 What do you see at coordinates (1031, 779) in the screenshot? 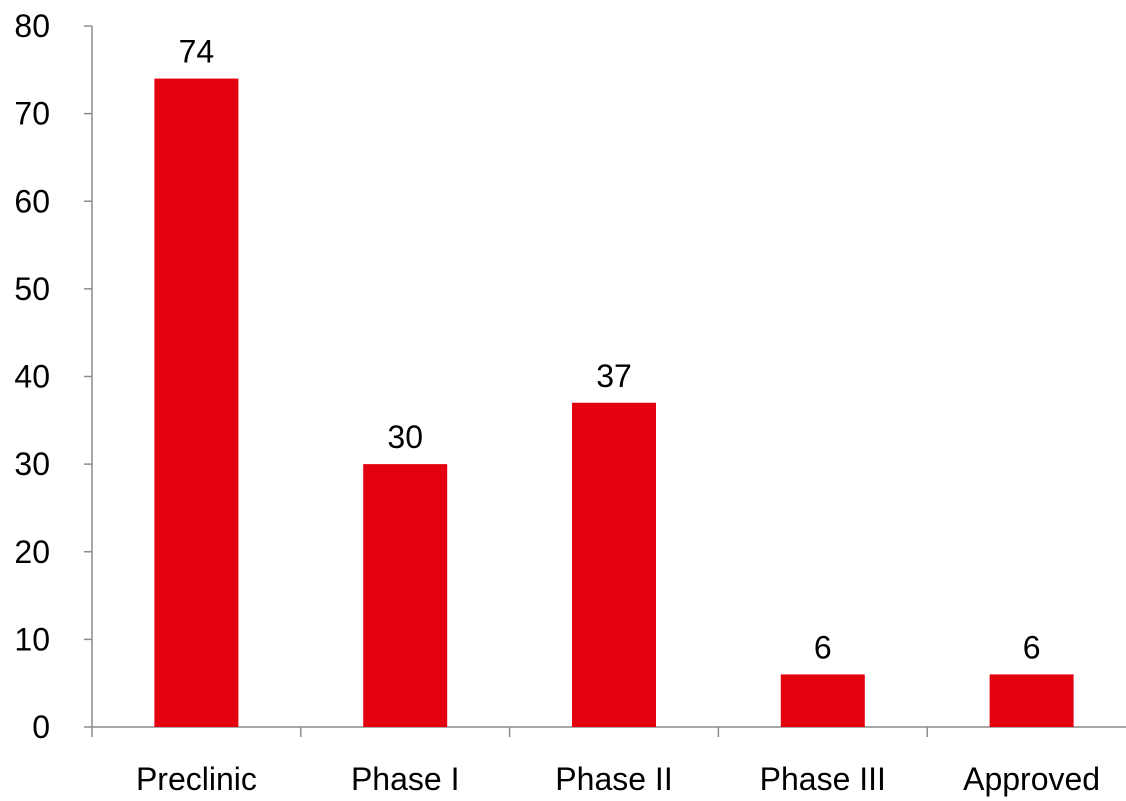
I see `x-category-label: Approved` at bounding box center [1031, 779].